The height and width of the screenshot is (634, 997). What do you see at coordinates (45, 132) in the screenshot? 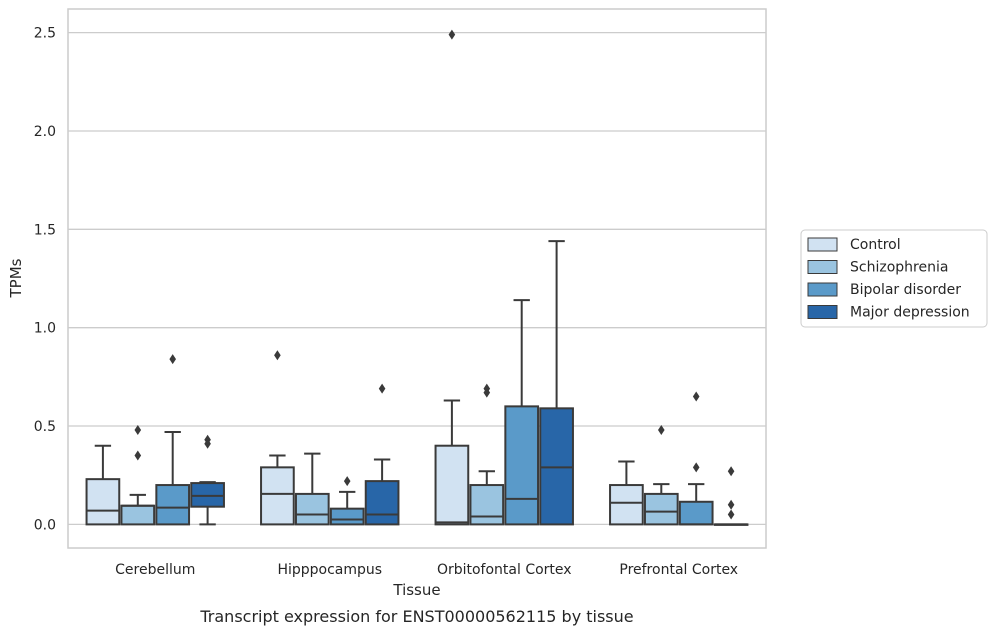
I see `y-tick-label: 2.0` at bounding box center [45, 132].